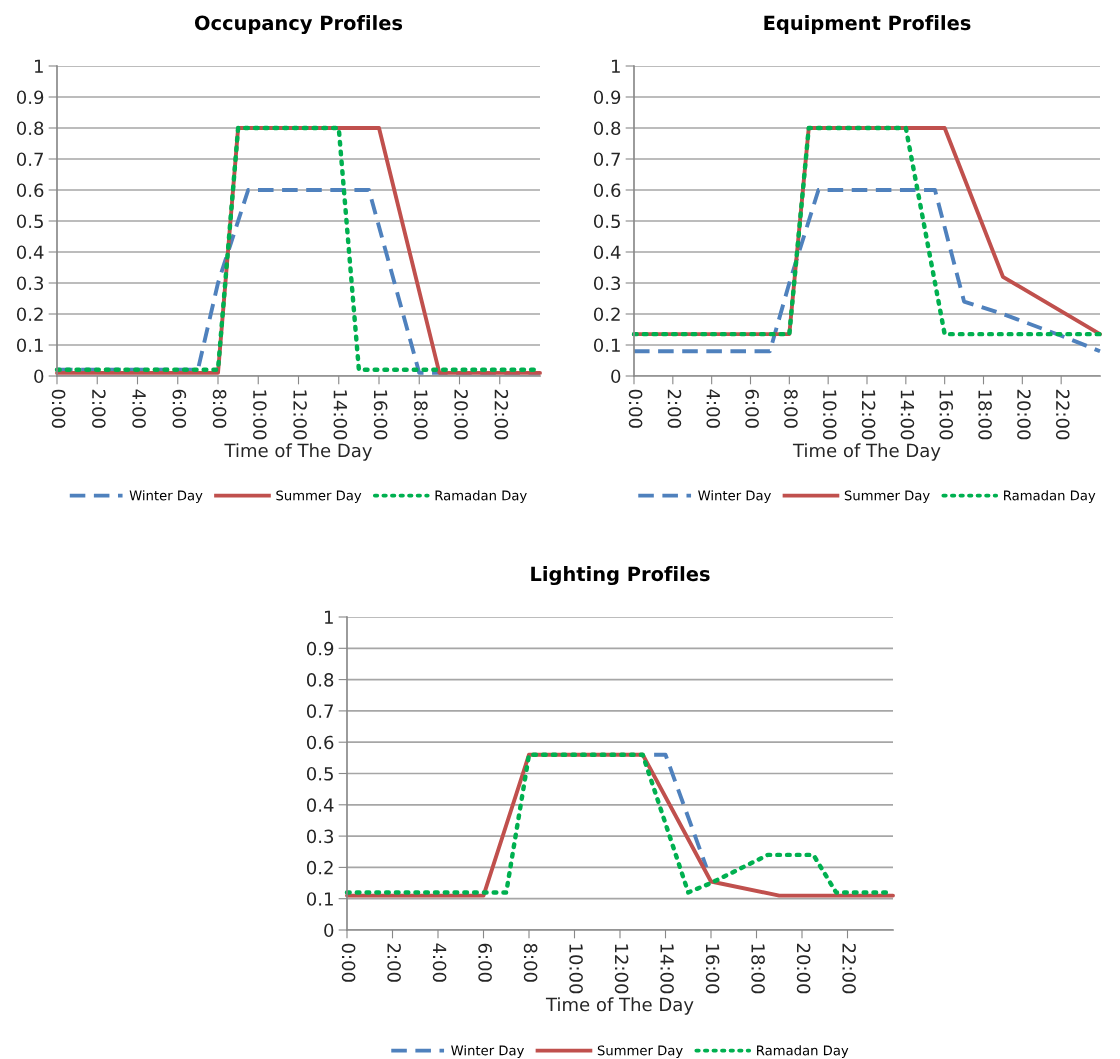 The image size is (1120, 1059). Describe the element at coordinates (867, 24) in the screenshot. I see `chart-title: Equipment Profiles` at that location.